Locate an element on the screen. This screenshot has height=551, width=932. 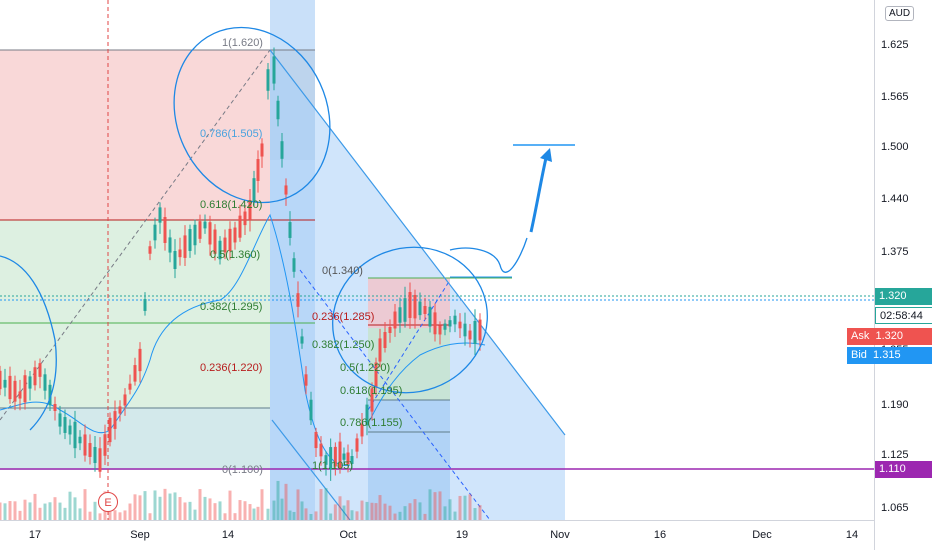
time-axis: 17 Sep 14 Oct 19 Nov 16 Dec 14 is located at coordinates (437, 535).